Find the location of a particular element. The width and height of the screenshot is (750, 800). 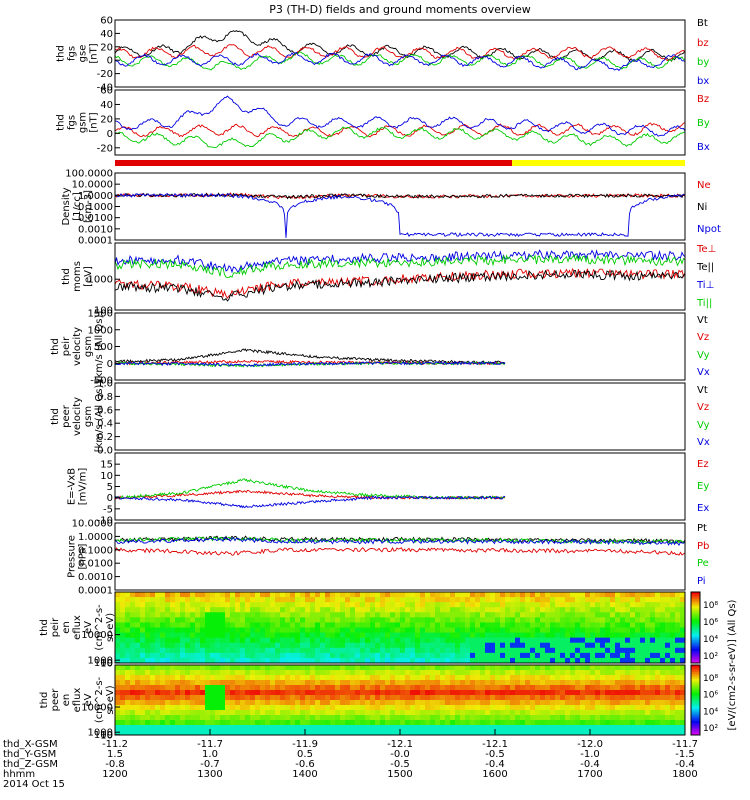

y-axis-label: moms is located at coordinates (77, 276).